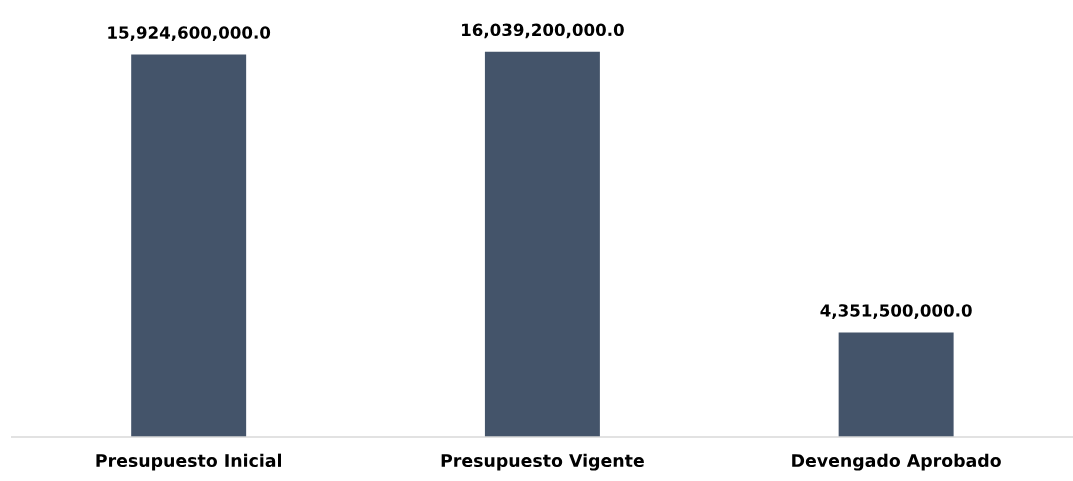  Describe the element at coordinates (189, 33) in the screenshot. I see `data-label: 15,924,600,000.0` at that location.